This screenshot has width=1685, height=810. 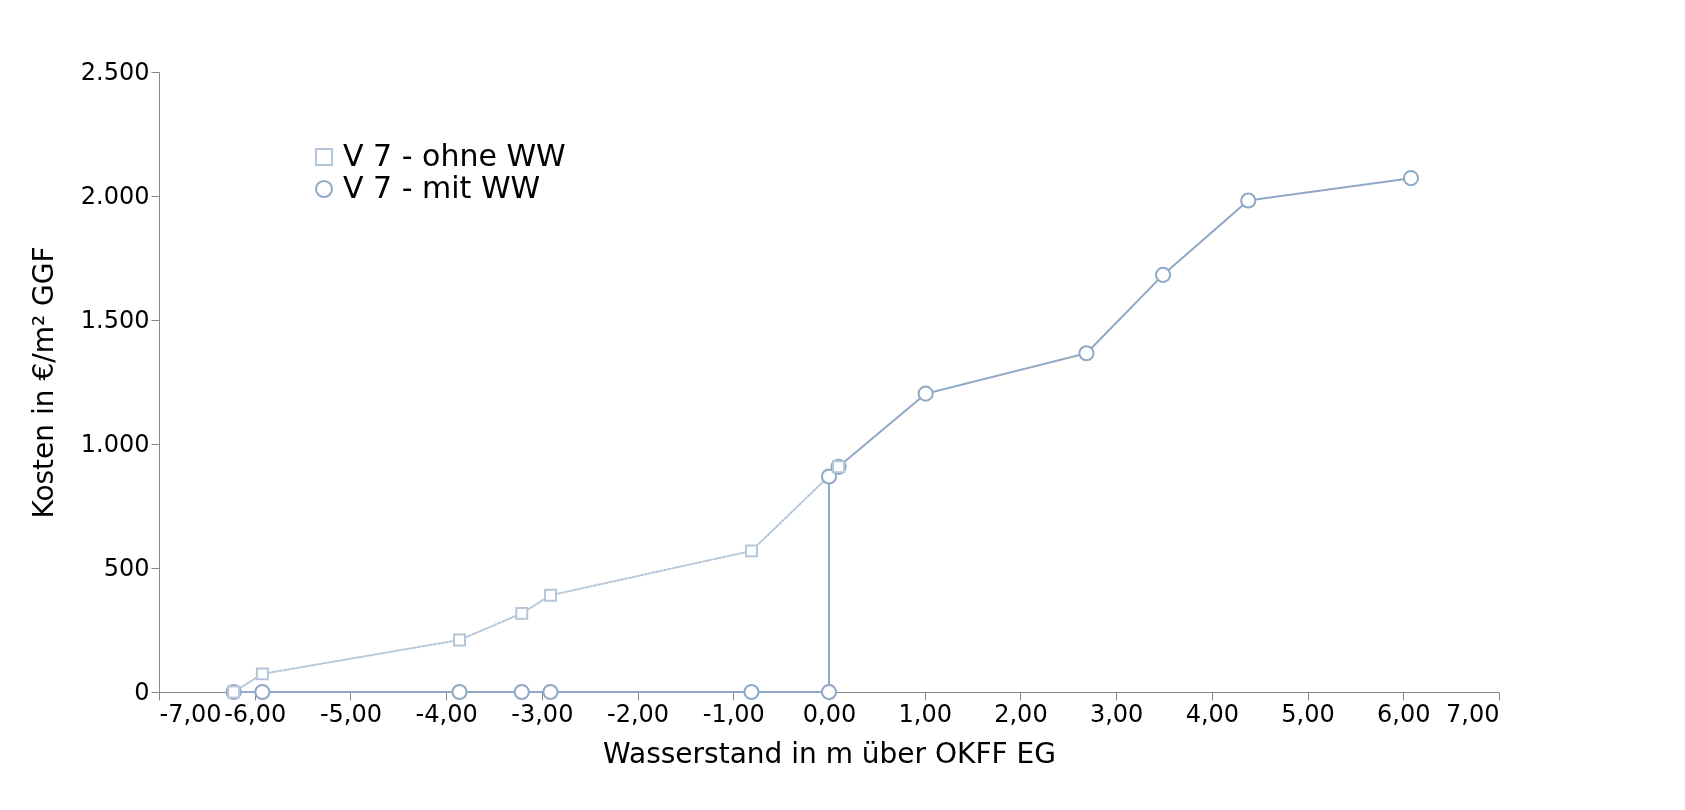 What do you see at coordinates (43, 382) in the screenshot?
I see `y-axis-title: Kosten in €/m² GGF` at bounding box center [43, 382].